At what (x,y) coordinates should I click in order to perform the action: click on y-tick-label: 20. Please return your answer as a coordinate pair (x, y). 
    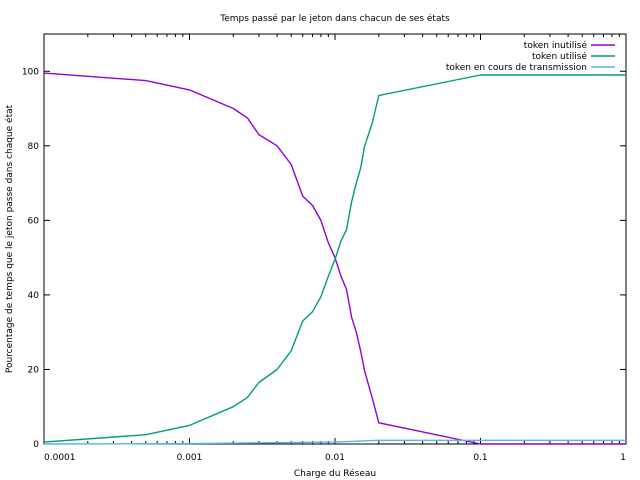
    Looking at the image, I should click on (34, 370).